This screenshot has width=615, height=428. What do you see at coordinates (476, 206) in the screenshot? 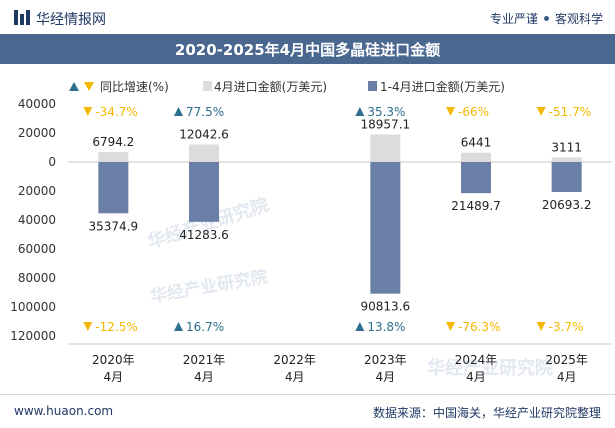
I see `ytd-value-label: 21489.7` at bounding box center [476, 206].